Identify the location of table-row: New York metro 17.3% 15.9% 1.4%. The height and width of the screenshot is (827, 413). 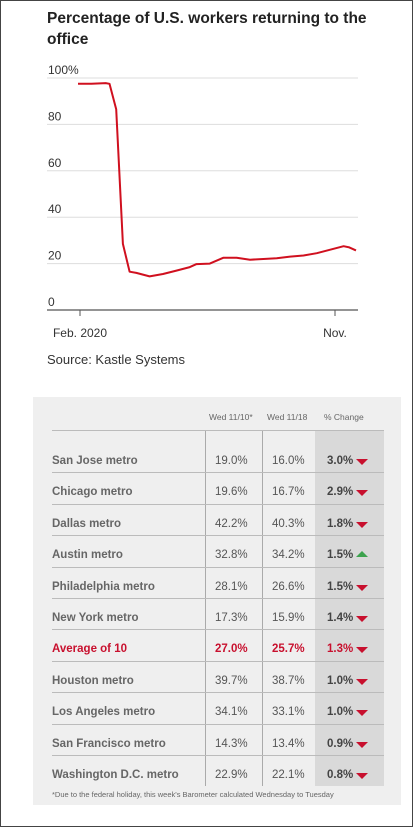
(206, 618).